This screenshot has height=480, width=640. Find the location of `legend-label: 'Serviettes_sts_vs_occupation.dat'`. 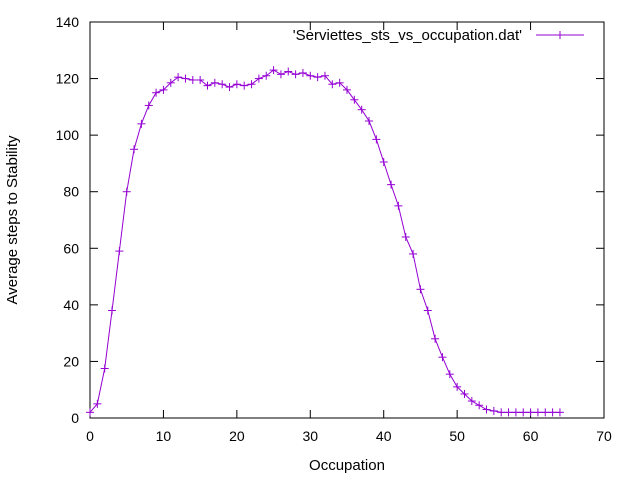

legend-label: 'Serviettes_sts_vs_occupation.dat' is located at coordinates (407, 35).